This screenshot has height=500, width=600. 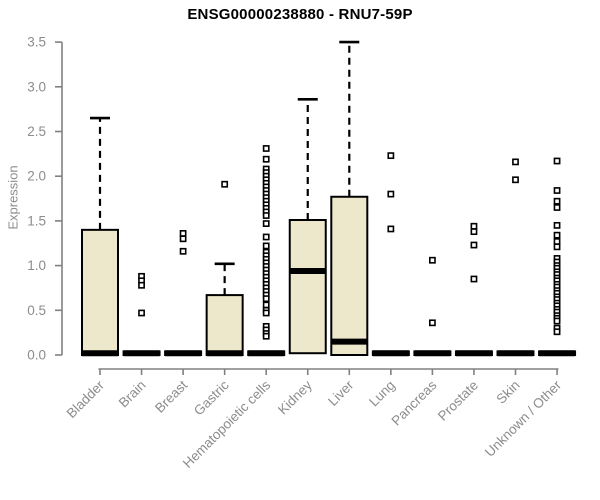 I want to click on x-category-label: Bladder, so click(x=86, y=399).